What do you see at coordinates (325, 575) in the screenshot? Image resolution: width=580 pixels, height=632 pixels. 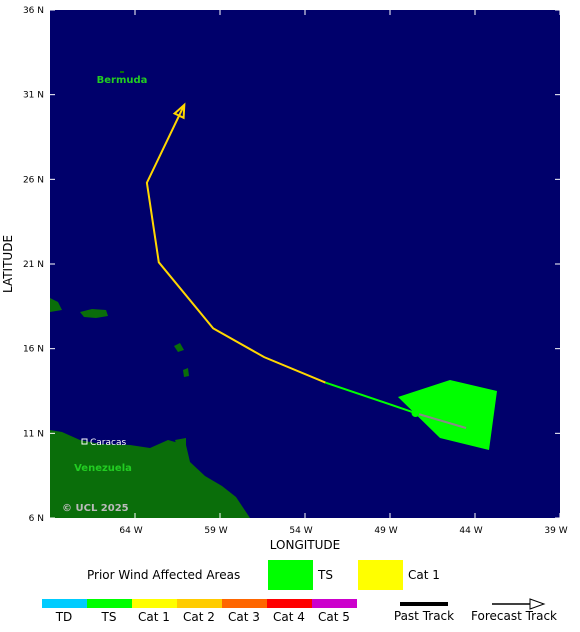 I see `legend-label: TS` at bounding box center [325, 575].